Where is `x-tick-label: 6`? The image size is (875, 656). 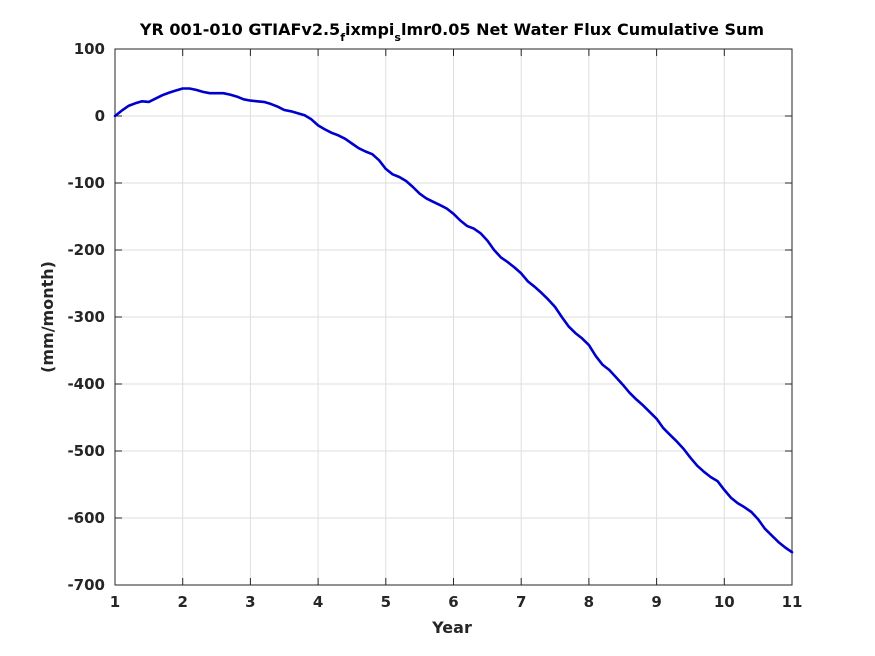 x-tick-label: 6 is located at coordinates (453, 602).